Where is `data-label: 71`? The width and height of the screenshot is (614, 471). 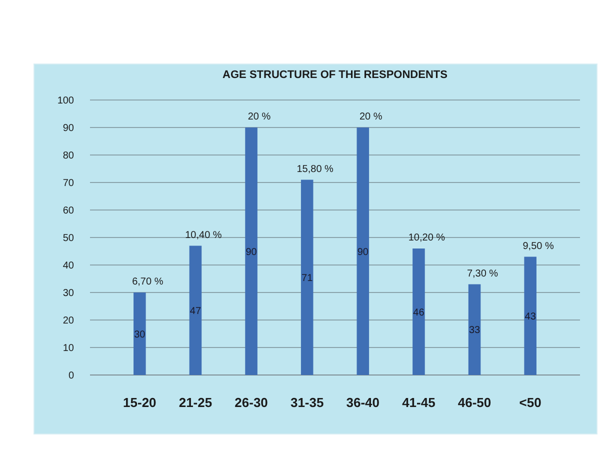 data-label: 71 is located at coordinates (308, 278).